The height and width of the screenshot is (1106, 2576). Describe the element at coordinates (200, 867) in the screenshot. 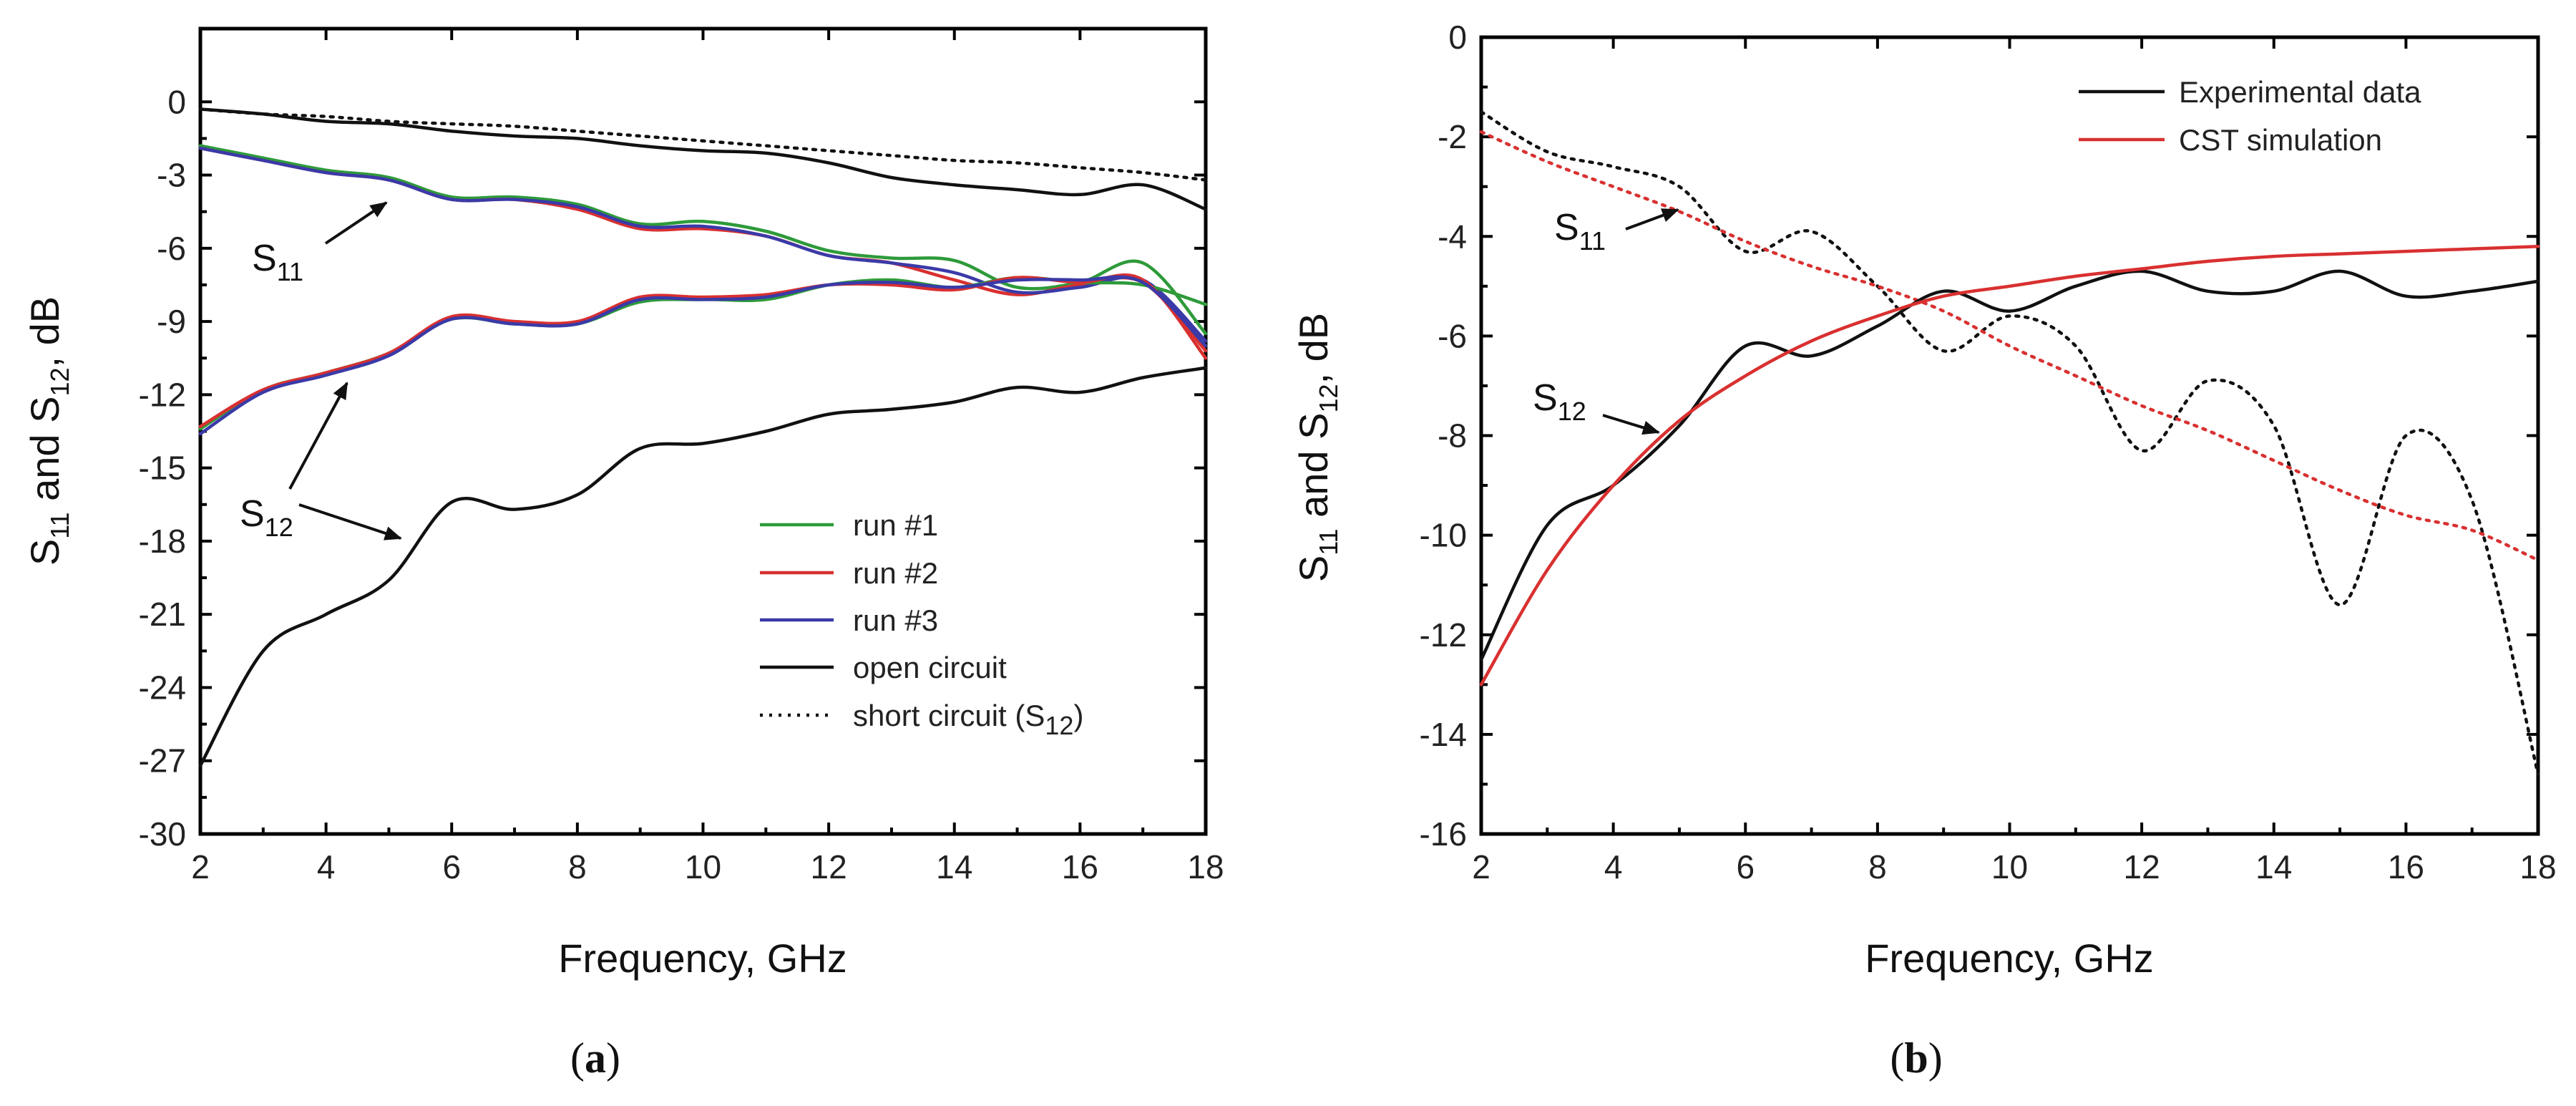

I see `a-x-tick-label: 2` at that location.